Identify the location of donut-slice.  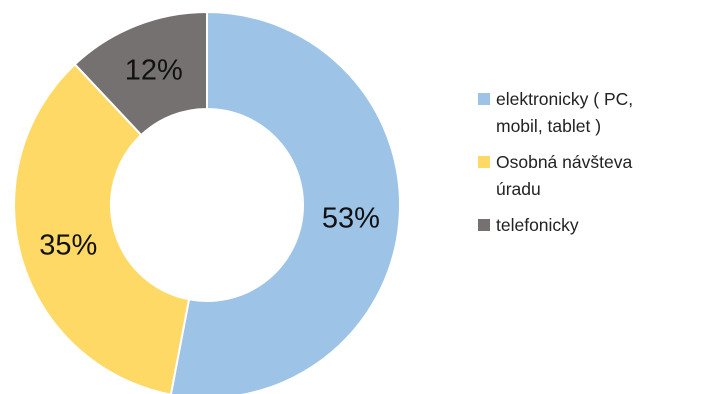
(140, 73).